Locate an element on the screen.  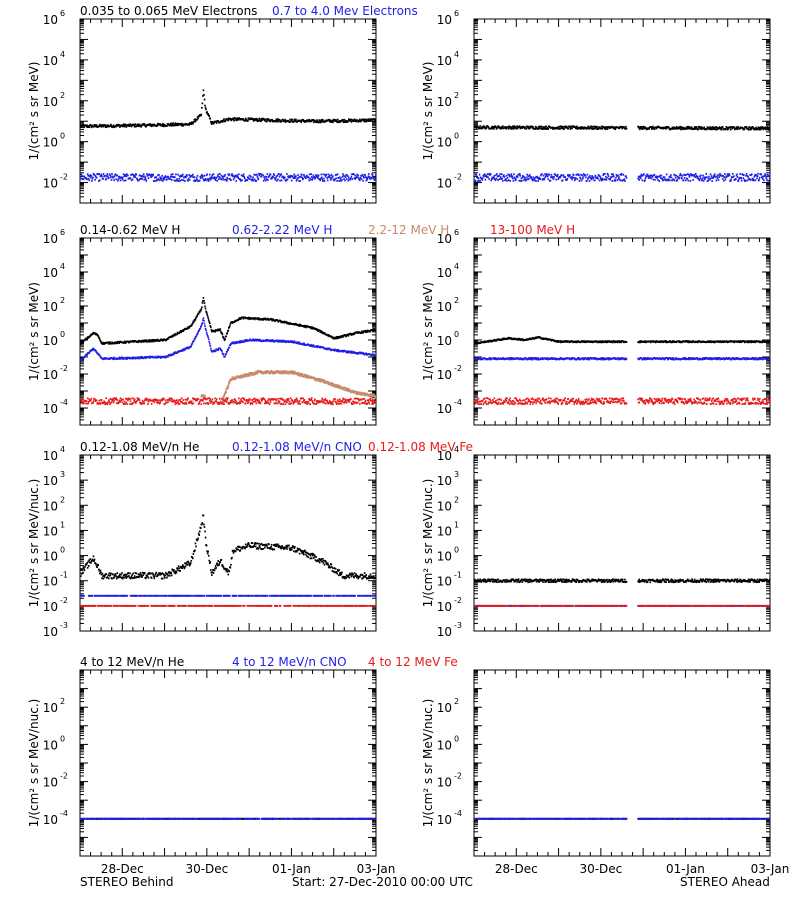
y-tick-label: 10 is located at coordinates (50, 307).